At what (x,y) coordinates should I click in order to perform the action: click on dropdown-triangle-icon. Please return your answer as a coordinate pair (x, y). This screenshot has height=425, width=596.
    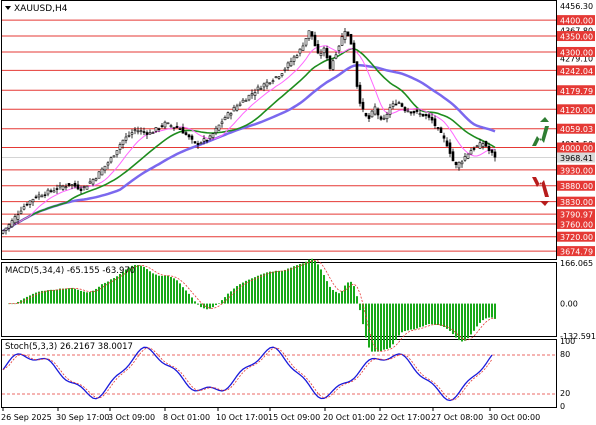
    Looking at the image, I should click on (8, 8).